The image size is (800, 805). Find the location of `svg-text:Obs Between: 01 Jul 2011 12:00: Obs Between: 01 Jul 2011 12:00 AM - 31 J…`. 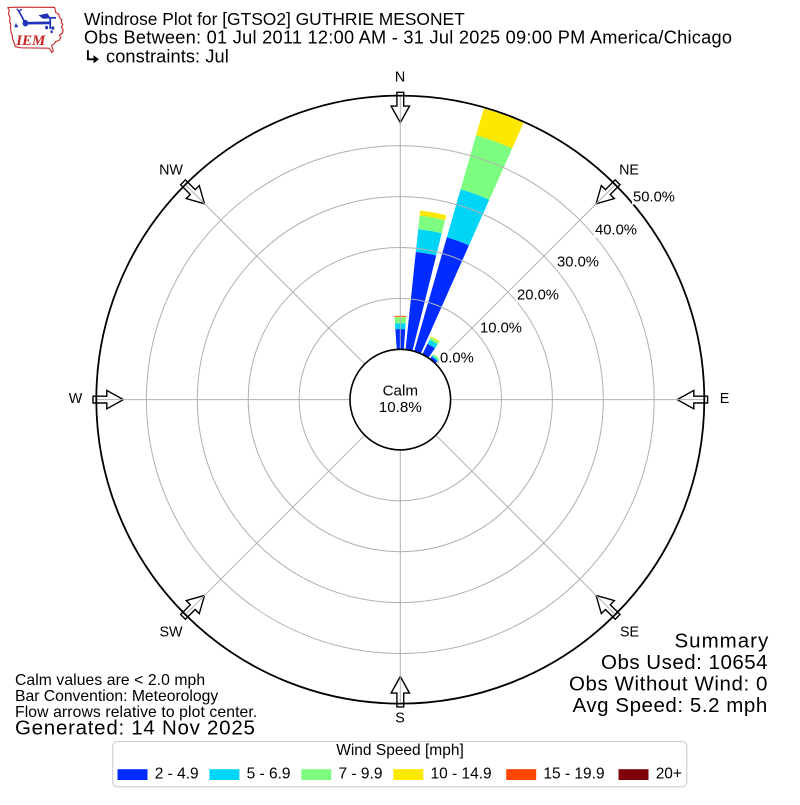

svg-text:Obs Between: 01 Jul 2011 12:00: Obs Between: 01 Jul 2011 12:00 AM - 31 J… is located at coordinates (408, 38).